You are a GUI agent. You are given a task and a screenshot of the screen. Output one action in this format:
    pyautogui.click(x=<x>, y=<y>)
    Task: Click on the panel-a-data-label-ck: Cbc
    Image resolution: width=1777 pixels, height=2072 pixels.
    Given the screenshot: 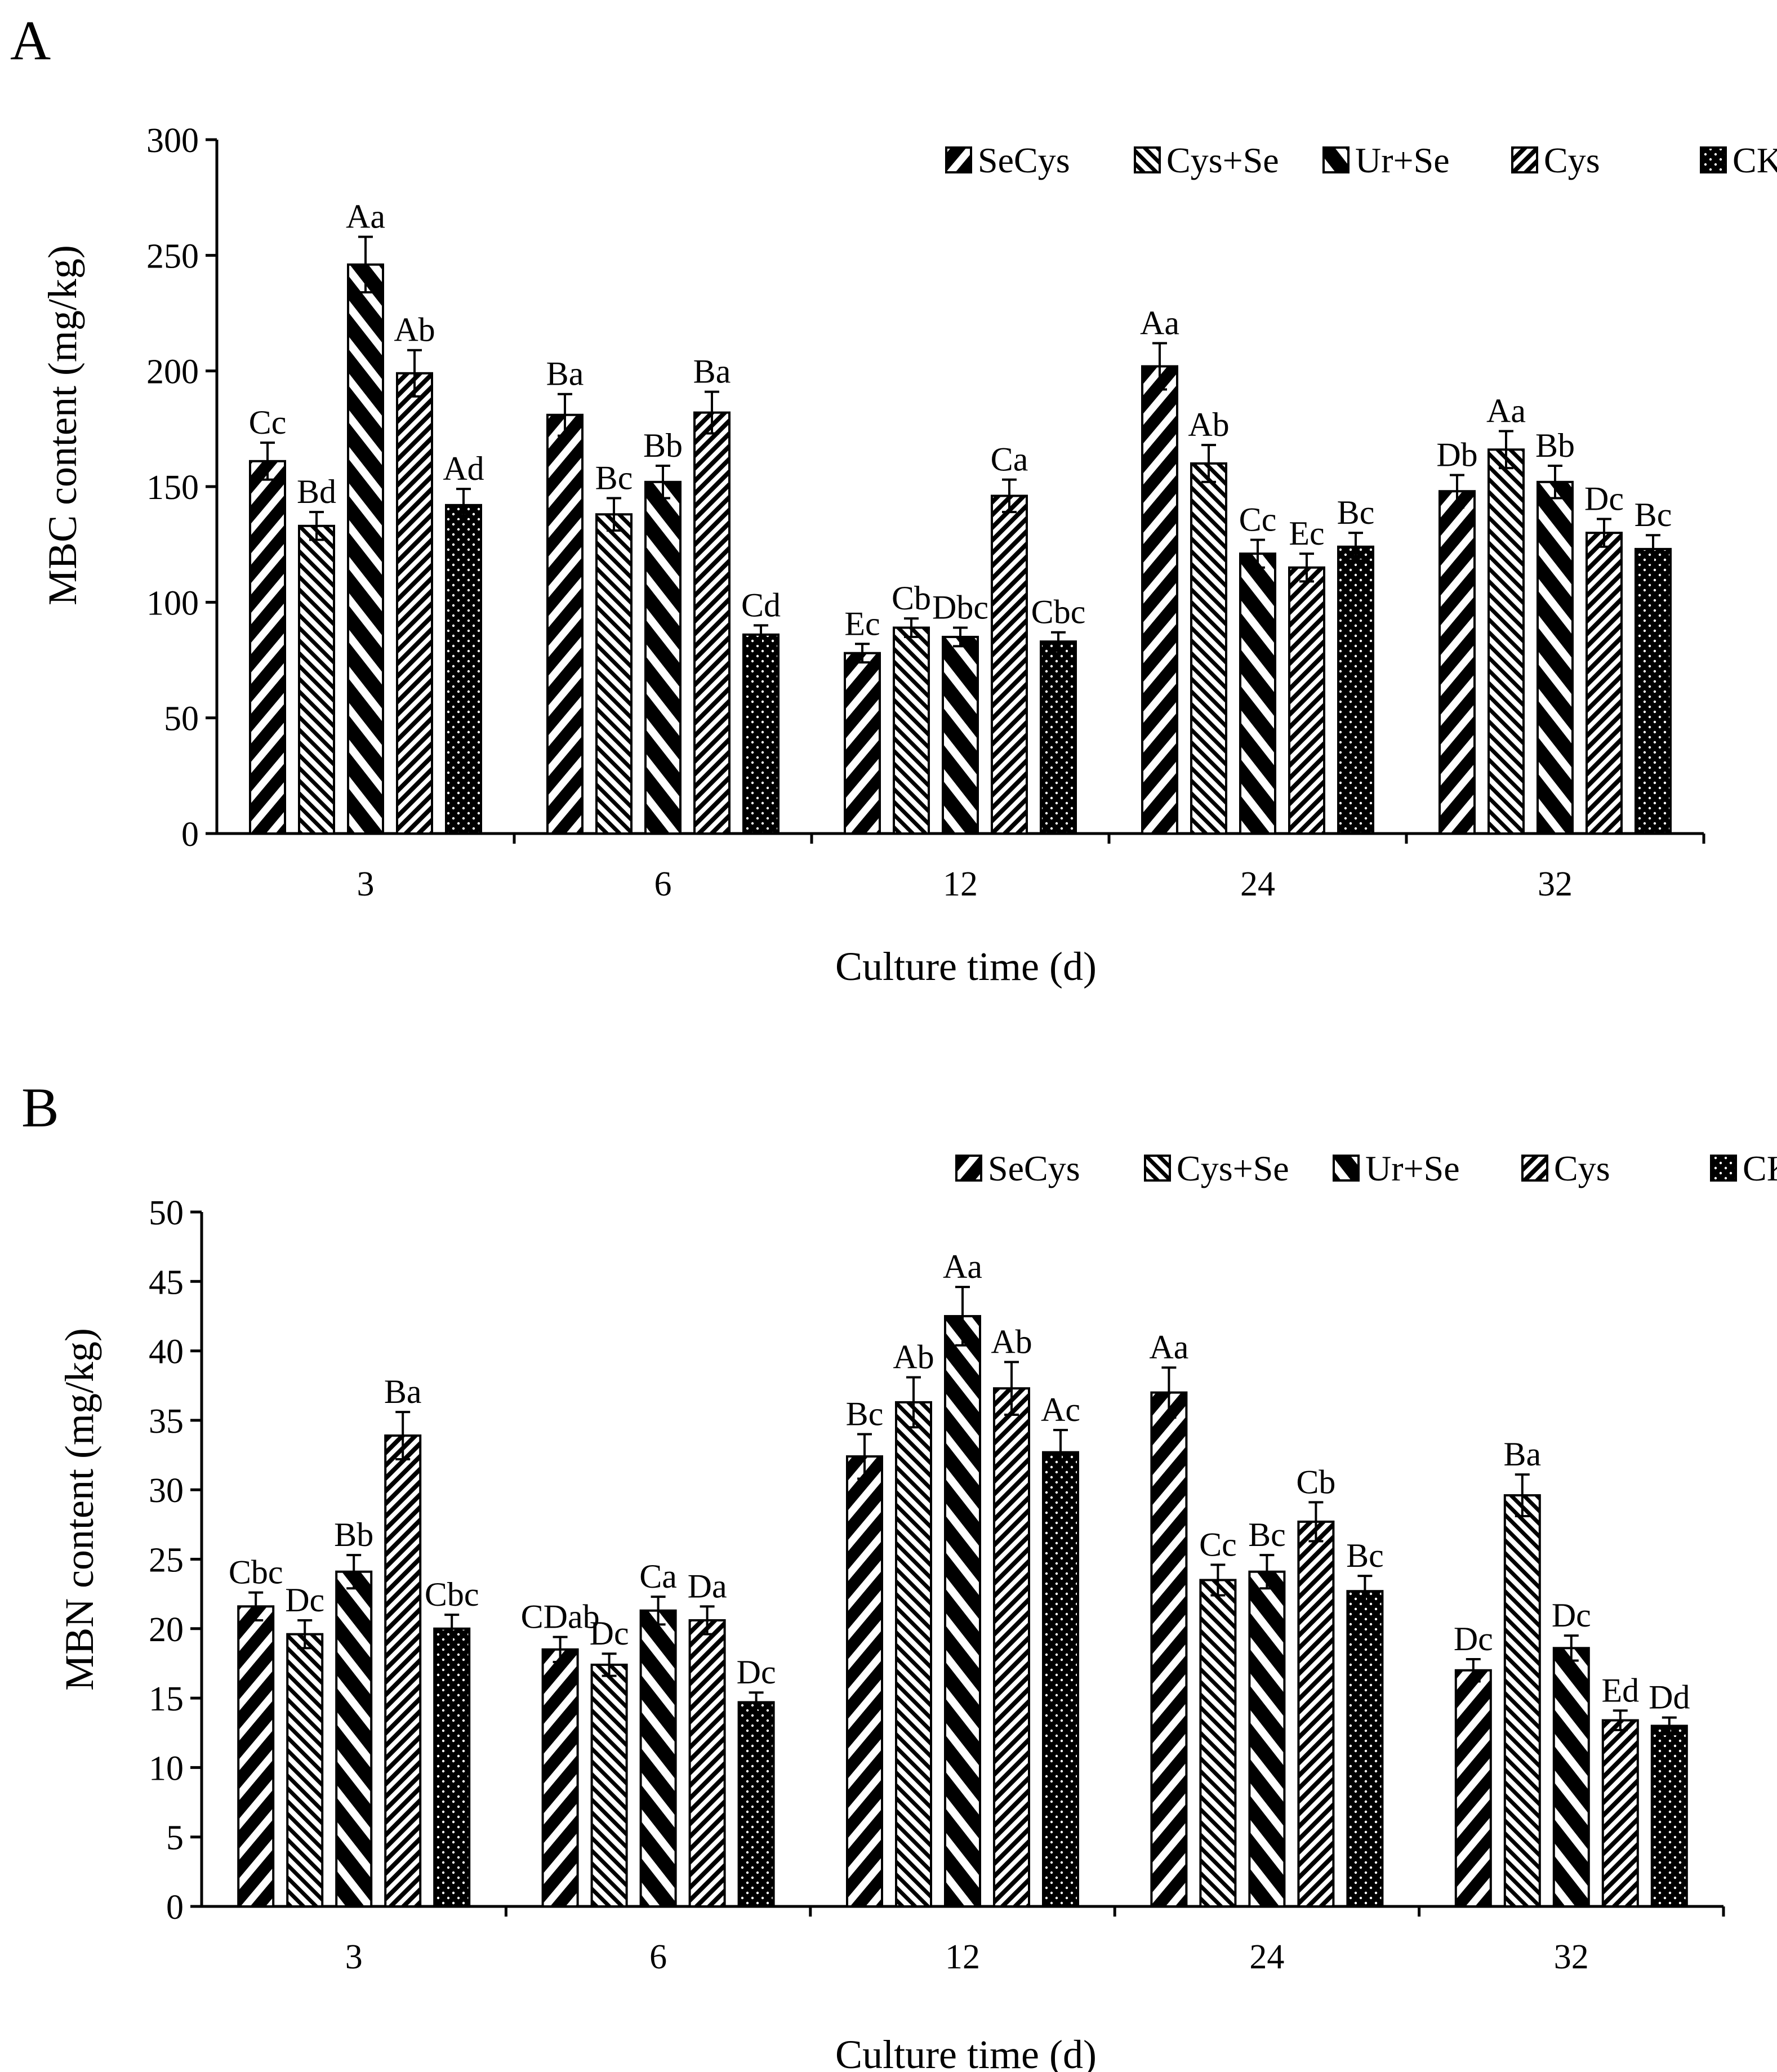 What is the action you would take?
    pyautogui.click(x=1059, y=612)
    